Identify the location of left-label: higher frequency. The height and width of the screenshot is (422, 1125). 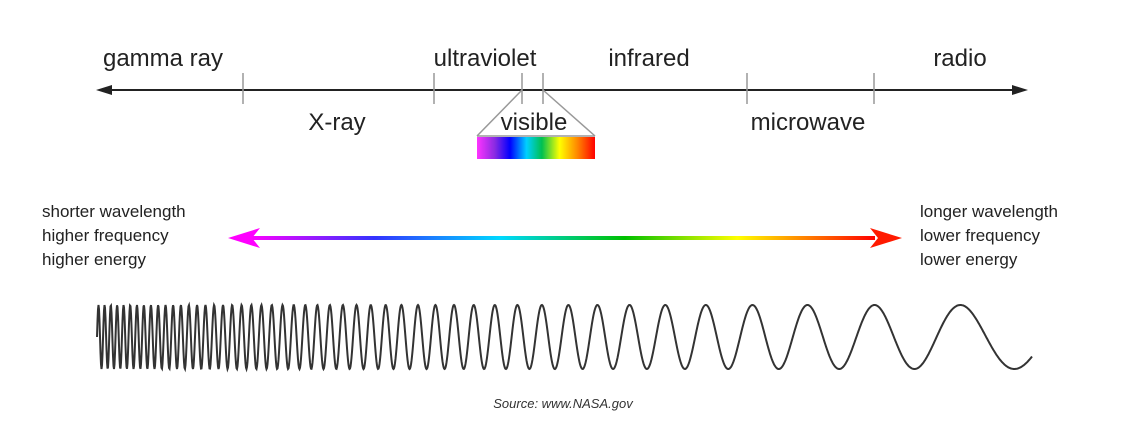
(105, 235).